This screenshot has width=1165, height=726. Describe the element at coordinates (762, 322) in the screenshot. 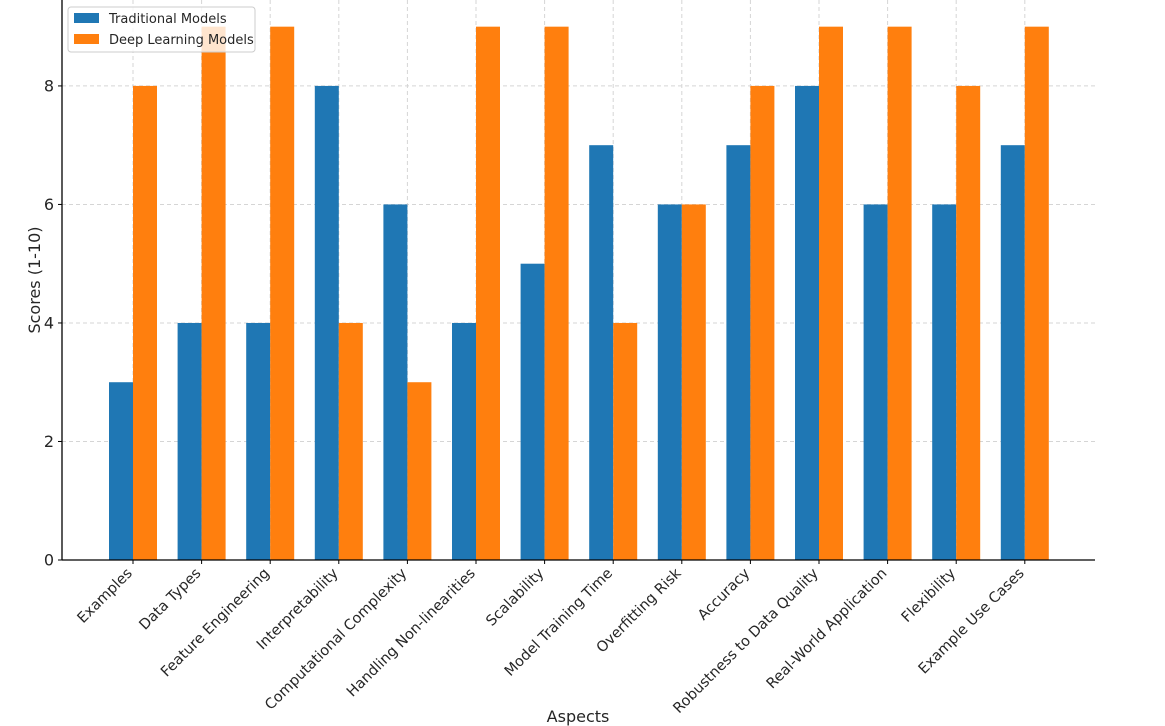

I see `bar-deep-learning-models-accuracy` at that location.